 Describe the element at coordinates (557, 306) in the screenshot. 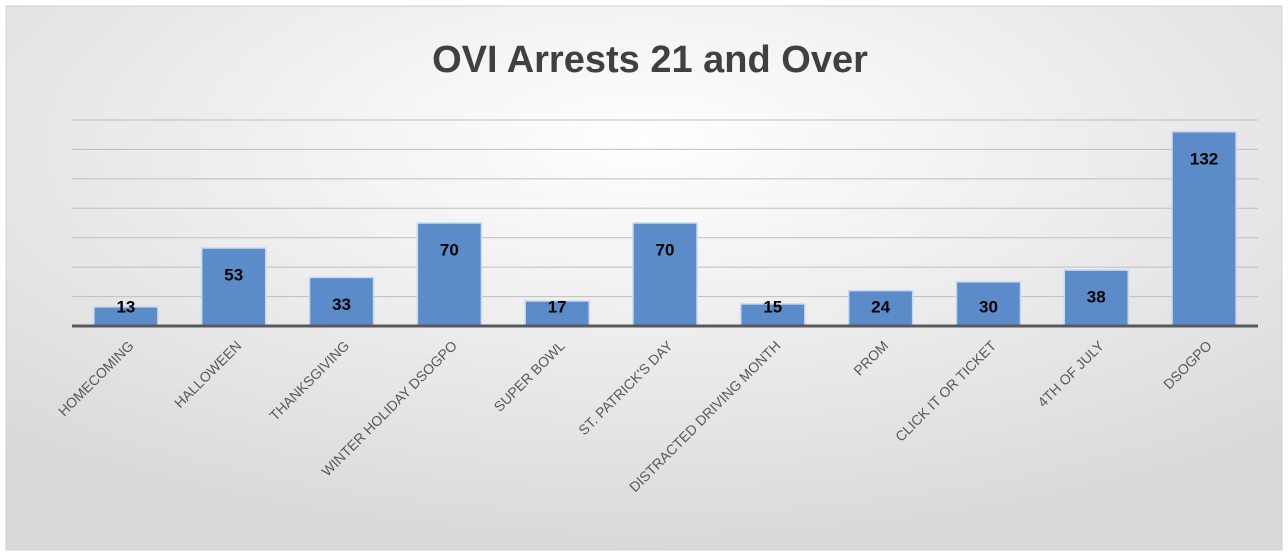

I see `data-label: 17` at that location.